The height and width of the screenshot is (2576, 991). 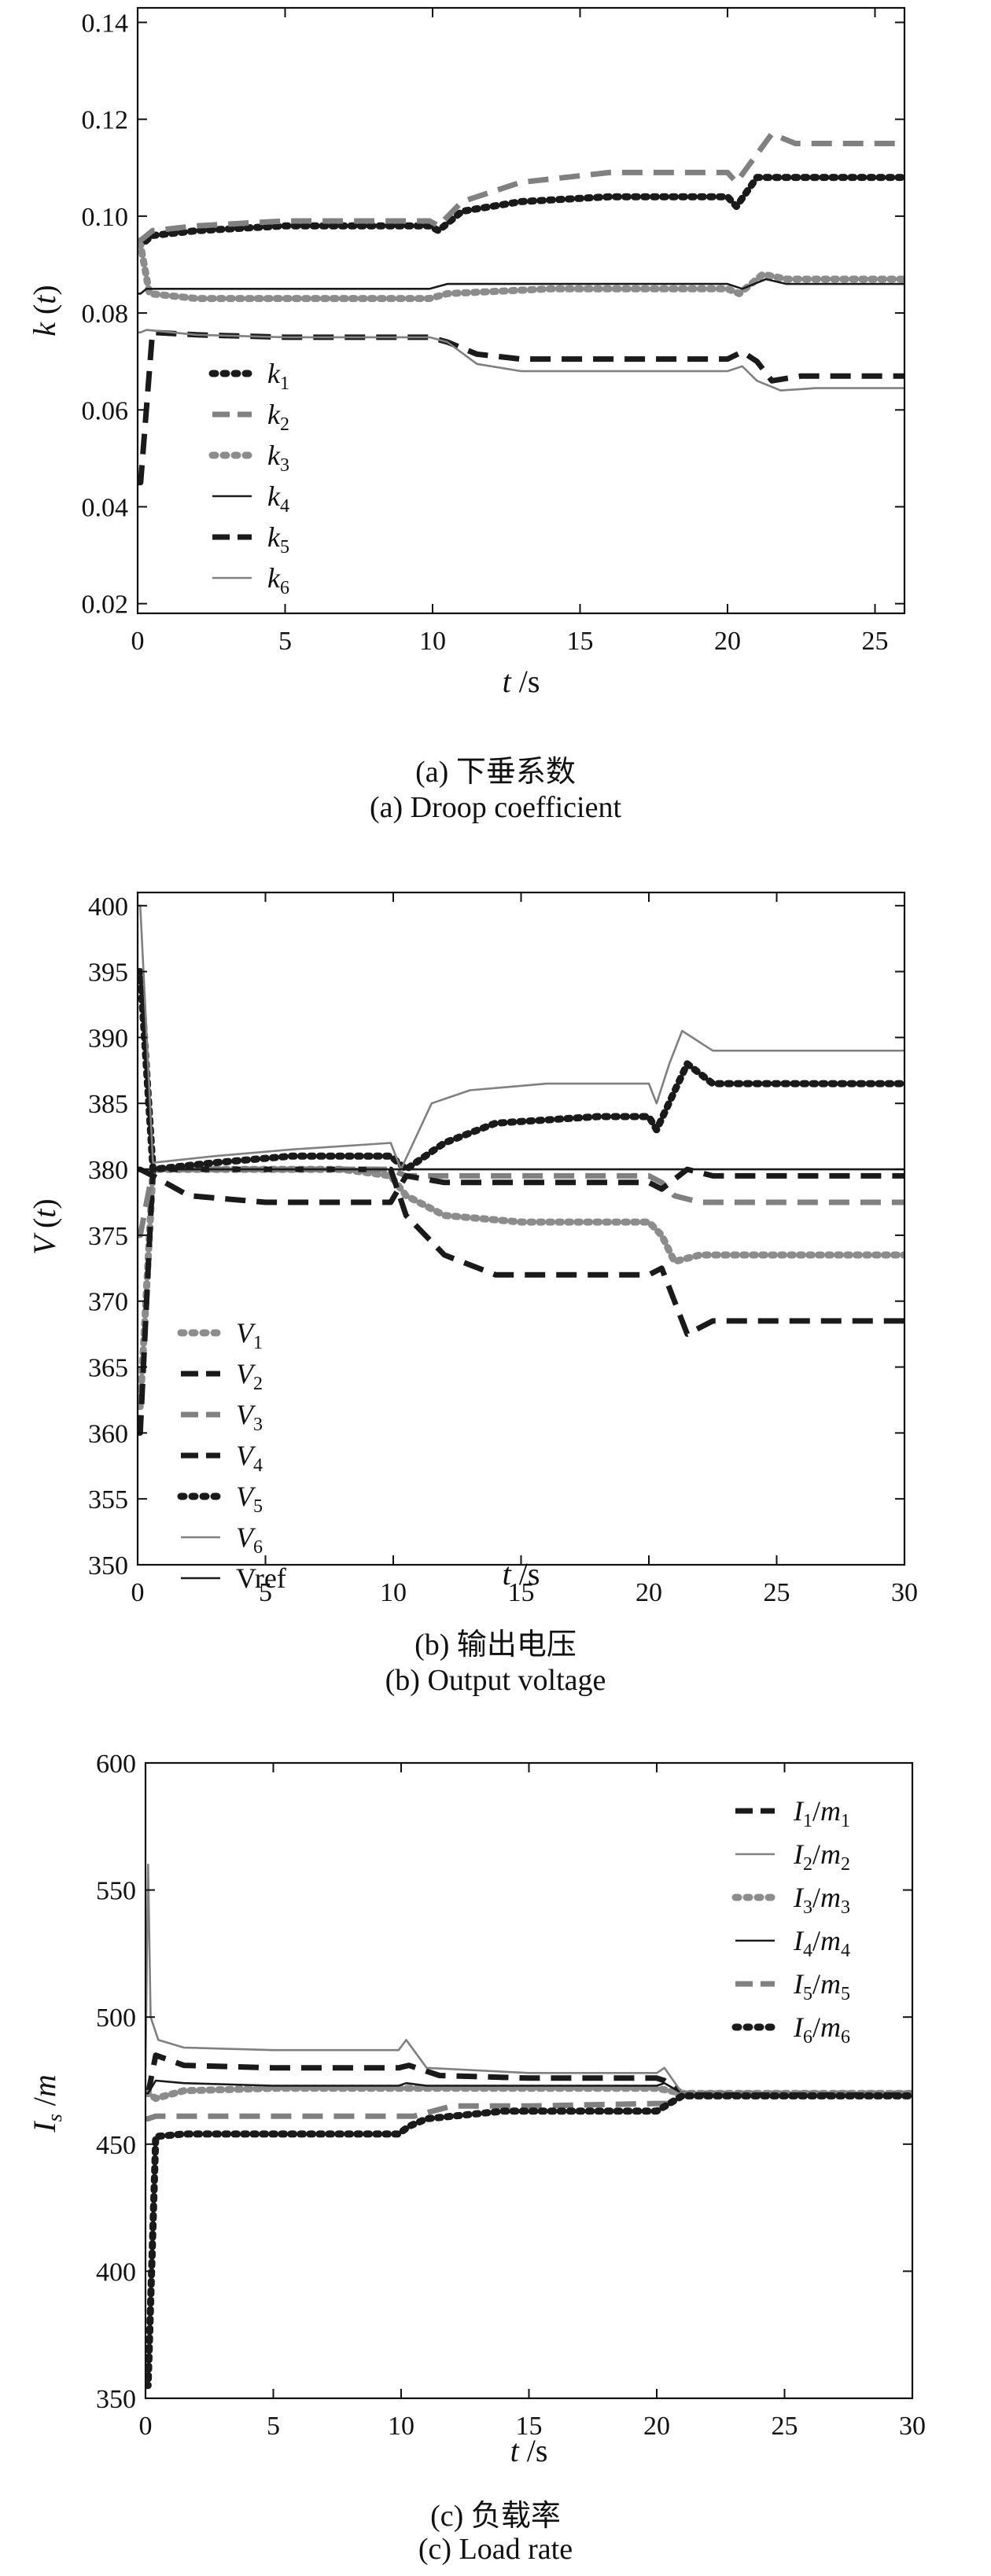 I want to click on y-tick-label: 390, so click(x=108, y=1038).